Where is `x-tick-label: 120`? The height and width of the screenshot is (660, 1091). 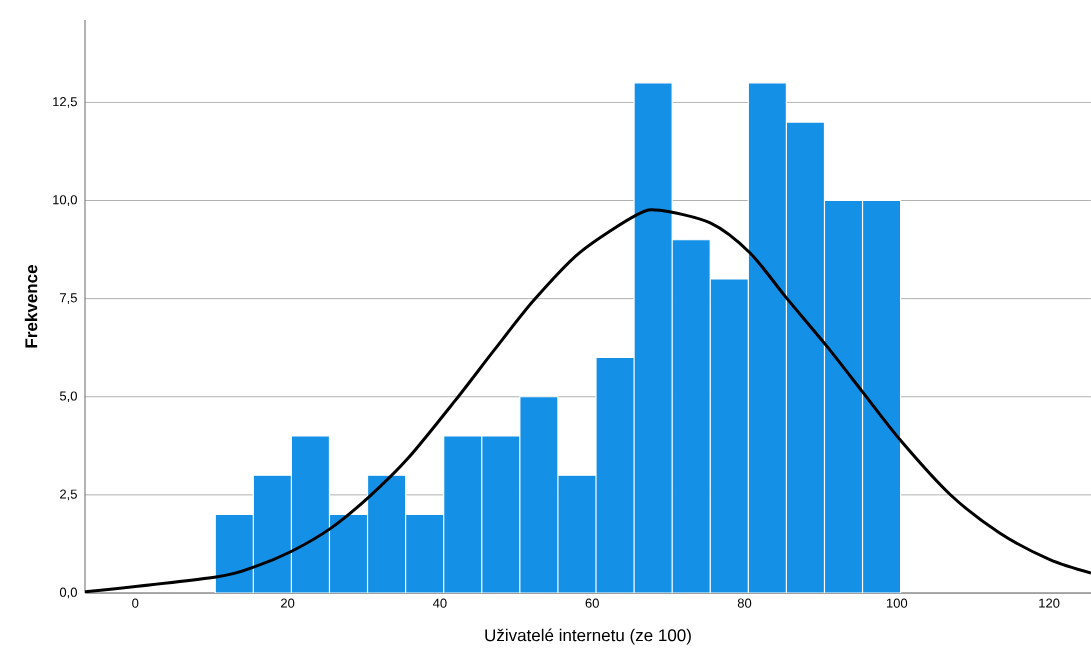
x-tick-label: 120 is located at coordinates (1049, 603).